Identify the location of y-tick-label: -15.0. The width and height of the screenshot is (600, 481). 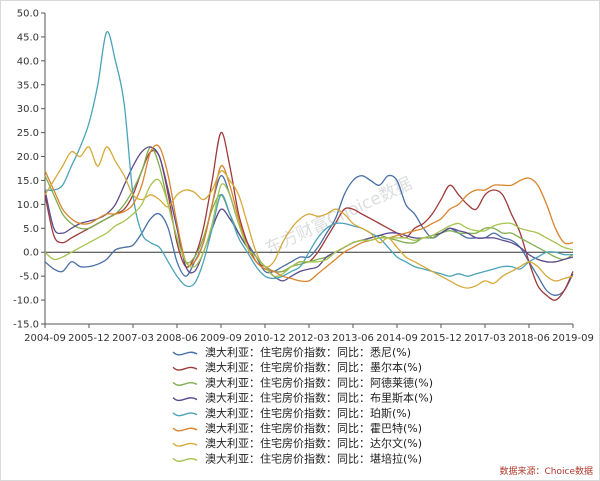
(26, 325).